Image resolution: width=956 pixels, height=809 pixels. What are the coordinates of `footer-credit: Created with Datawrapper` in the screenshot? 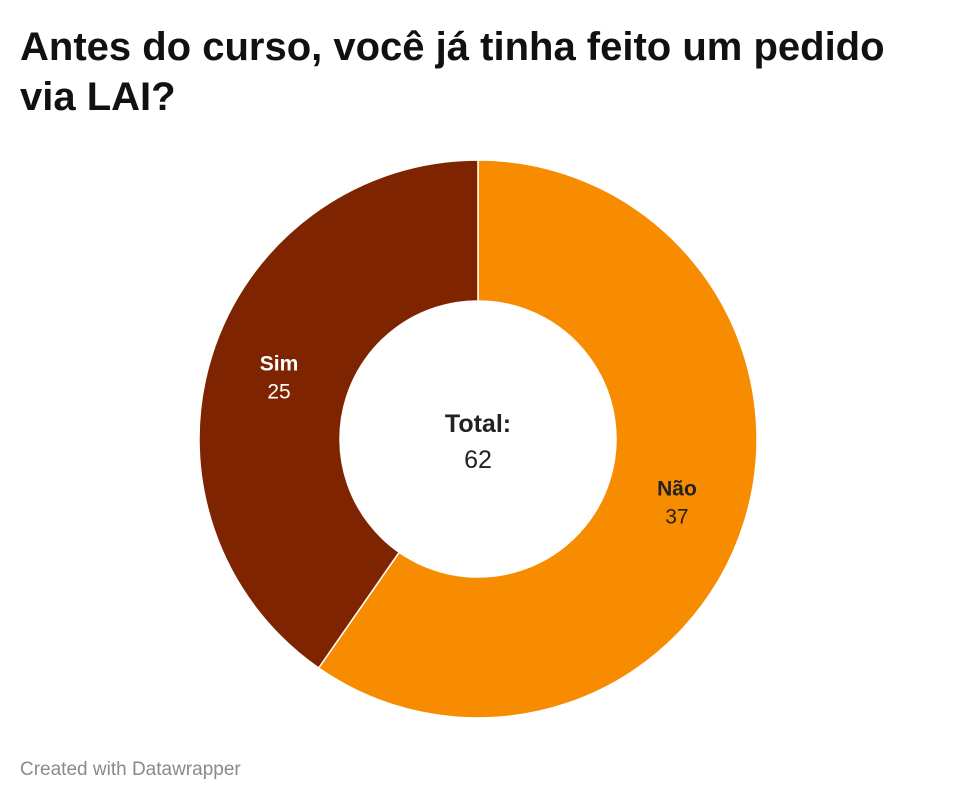 It's located at (130, 769).